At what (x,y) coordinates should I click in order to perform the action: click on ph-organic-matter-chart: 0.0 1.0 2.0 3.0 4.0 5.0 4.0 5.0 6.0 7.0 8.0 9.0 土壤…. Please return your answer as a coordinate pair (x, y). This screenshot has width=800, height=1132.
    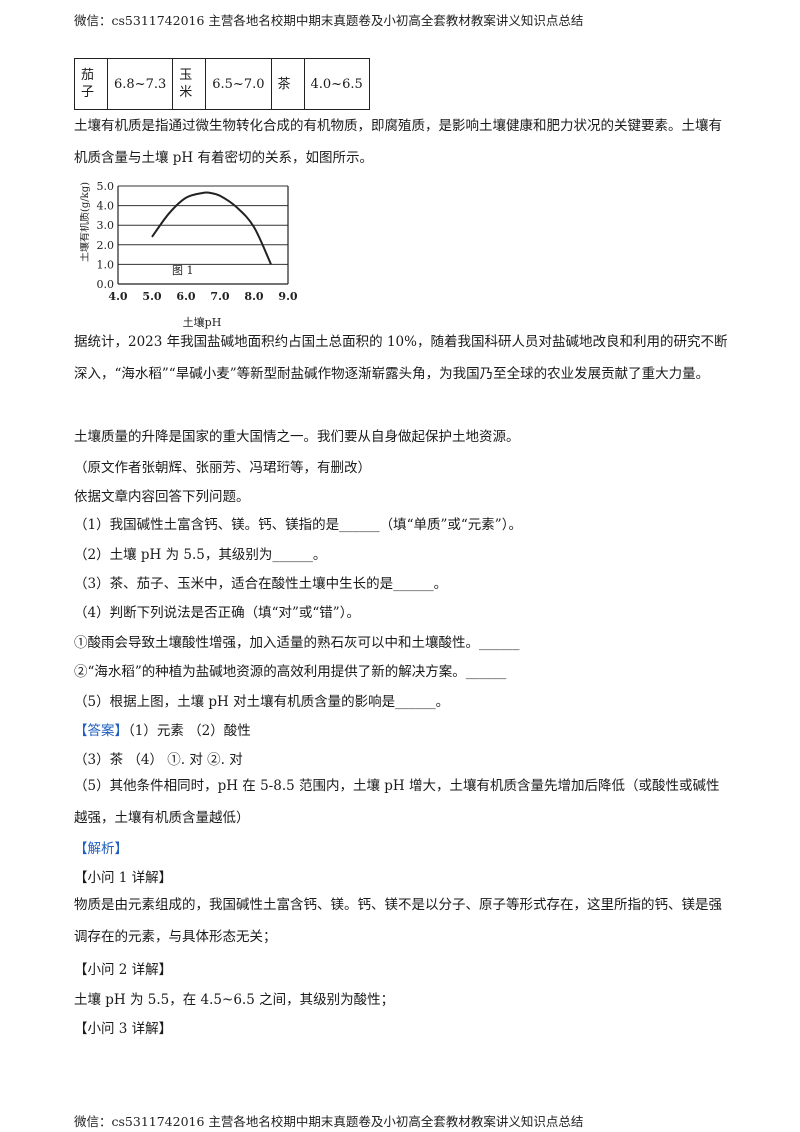
    Looking at the image, I should click on (189, 254).